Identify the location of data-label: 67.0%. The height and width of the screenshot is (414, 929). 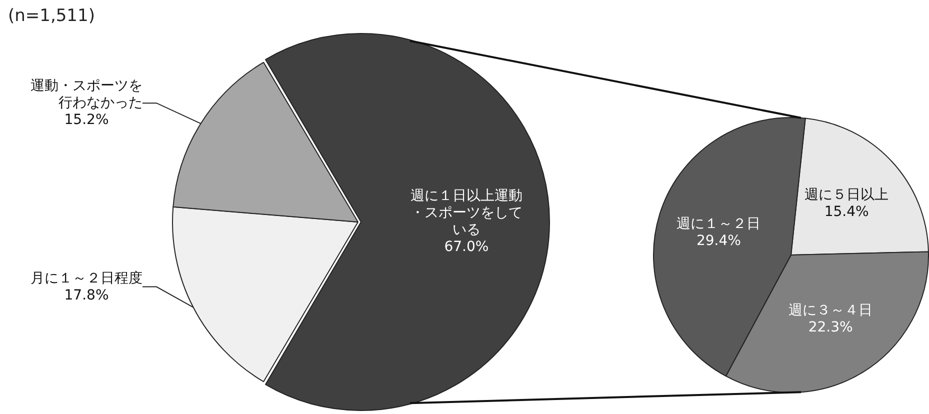
(466, 247).